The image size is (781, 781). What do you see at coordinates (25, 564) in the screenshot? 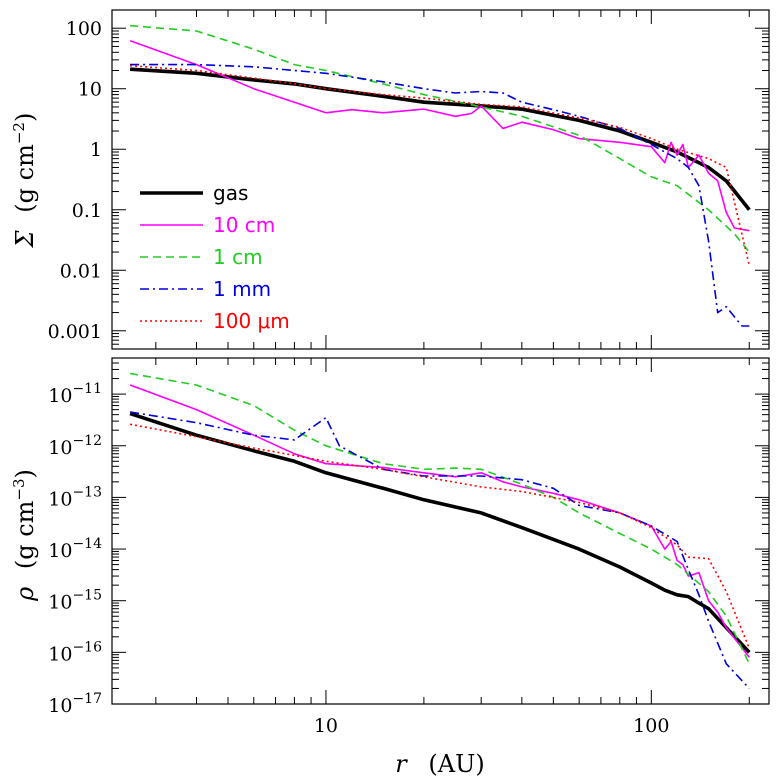
I see `bottom-ylabel-open-paren: (` at bounding box center [25, 564].